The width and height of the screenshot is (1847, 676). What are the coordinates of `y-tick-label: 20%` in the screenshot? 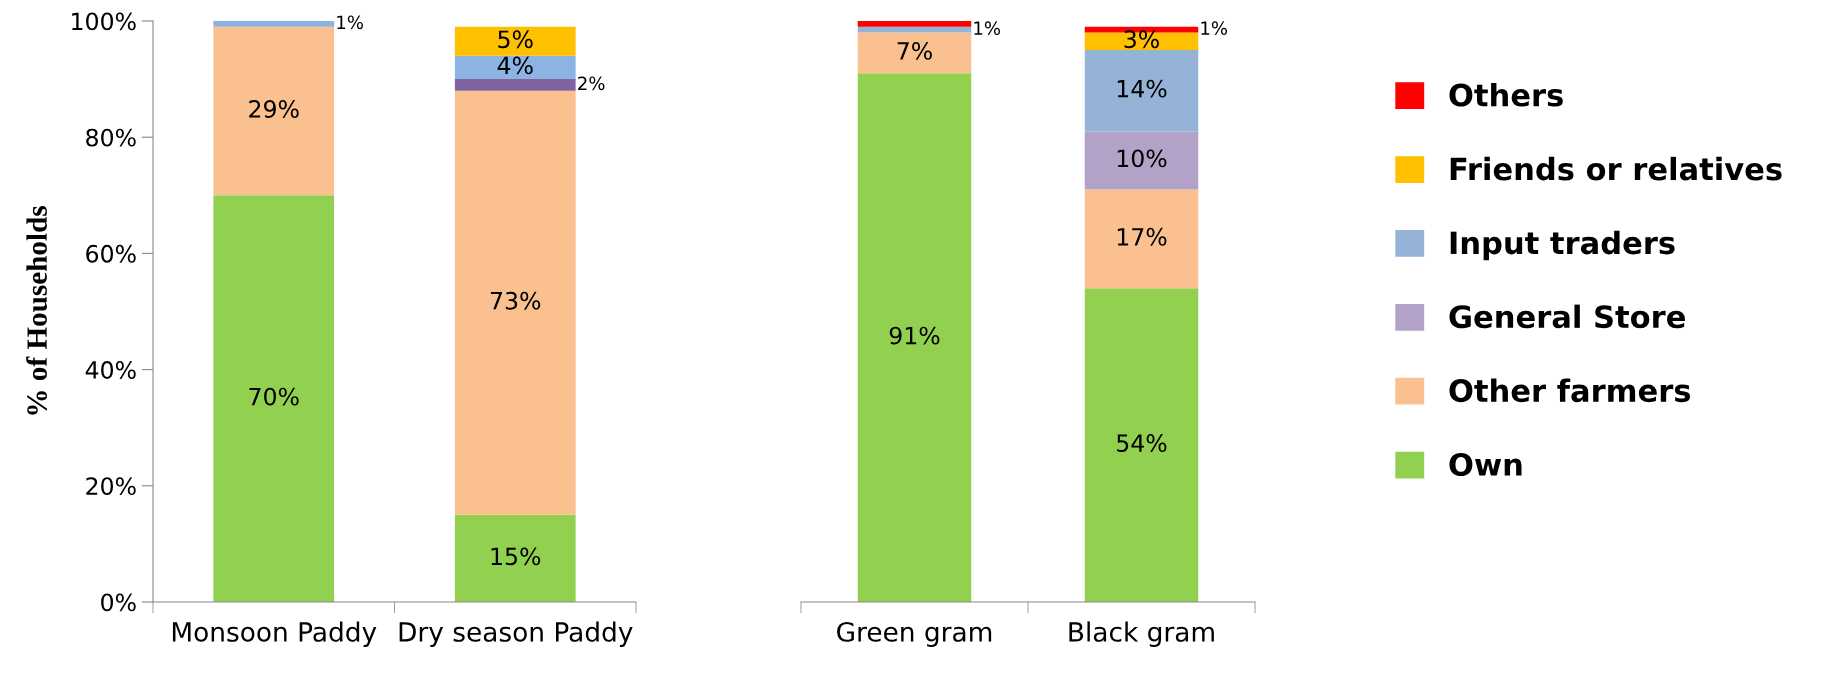 It's located at (111, 486).